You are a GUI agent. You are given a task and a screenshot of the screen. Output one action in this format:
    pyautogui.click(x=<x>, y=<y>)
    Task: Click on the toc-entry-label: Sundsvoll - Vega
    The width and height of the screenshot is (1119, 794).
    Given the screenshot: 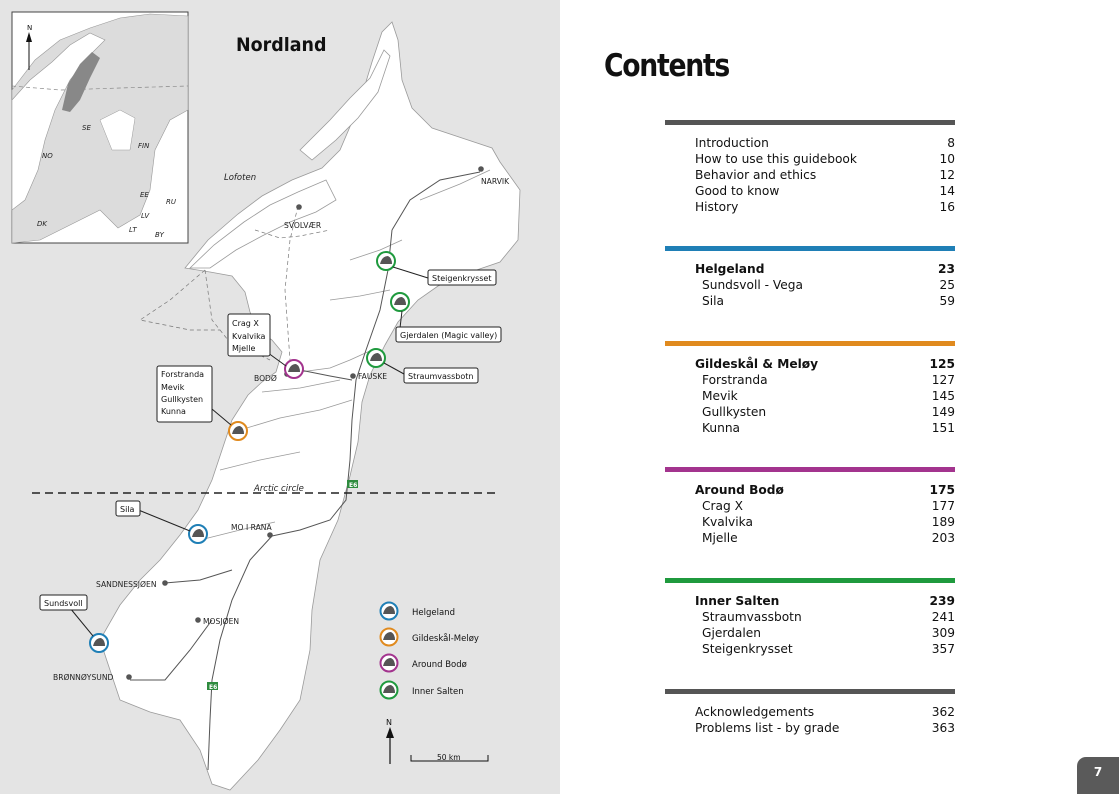 What is the action you would take?
    pyautogui.click(x=752, y=285)
    